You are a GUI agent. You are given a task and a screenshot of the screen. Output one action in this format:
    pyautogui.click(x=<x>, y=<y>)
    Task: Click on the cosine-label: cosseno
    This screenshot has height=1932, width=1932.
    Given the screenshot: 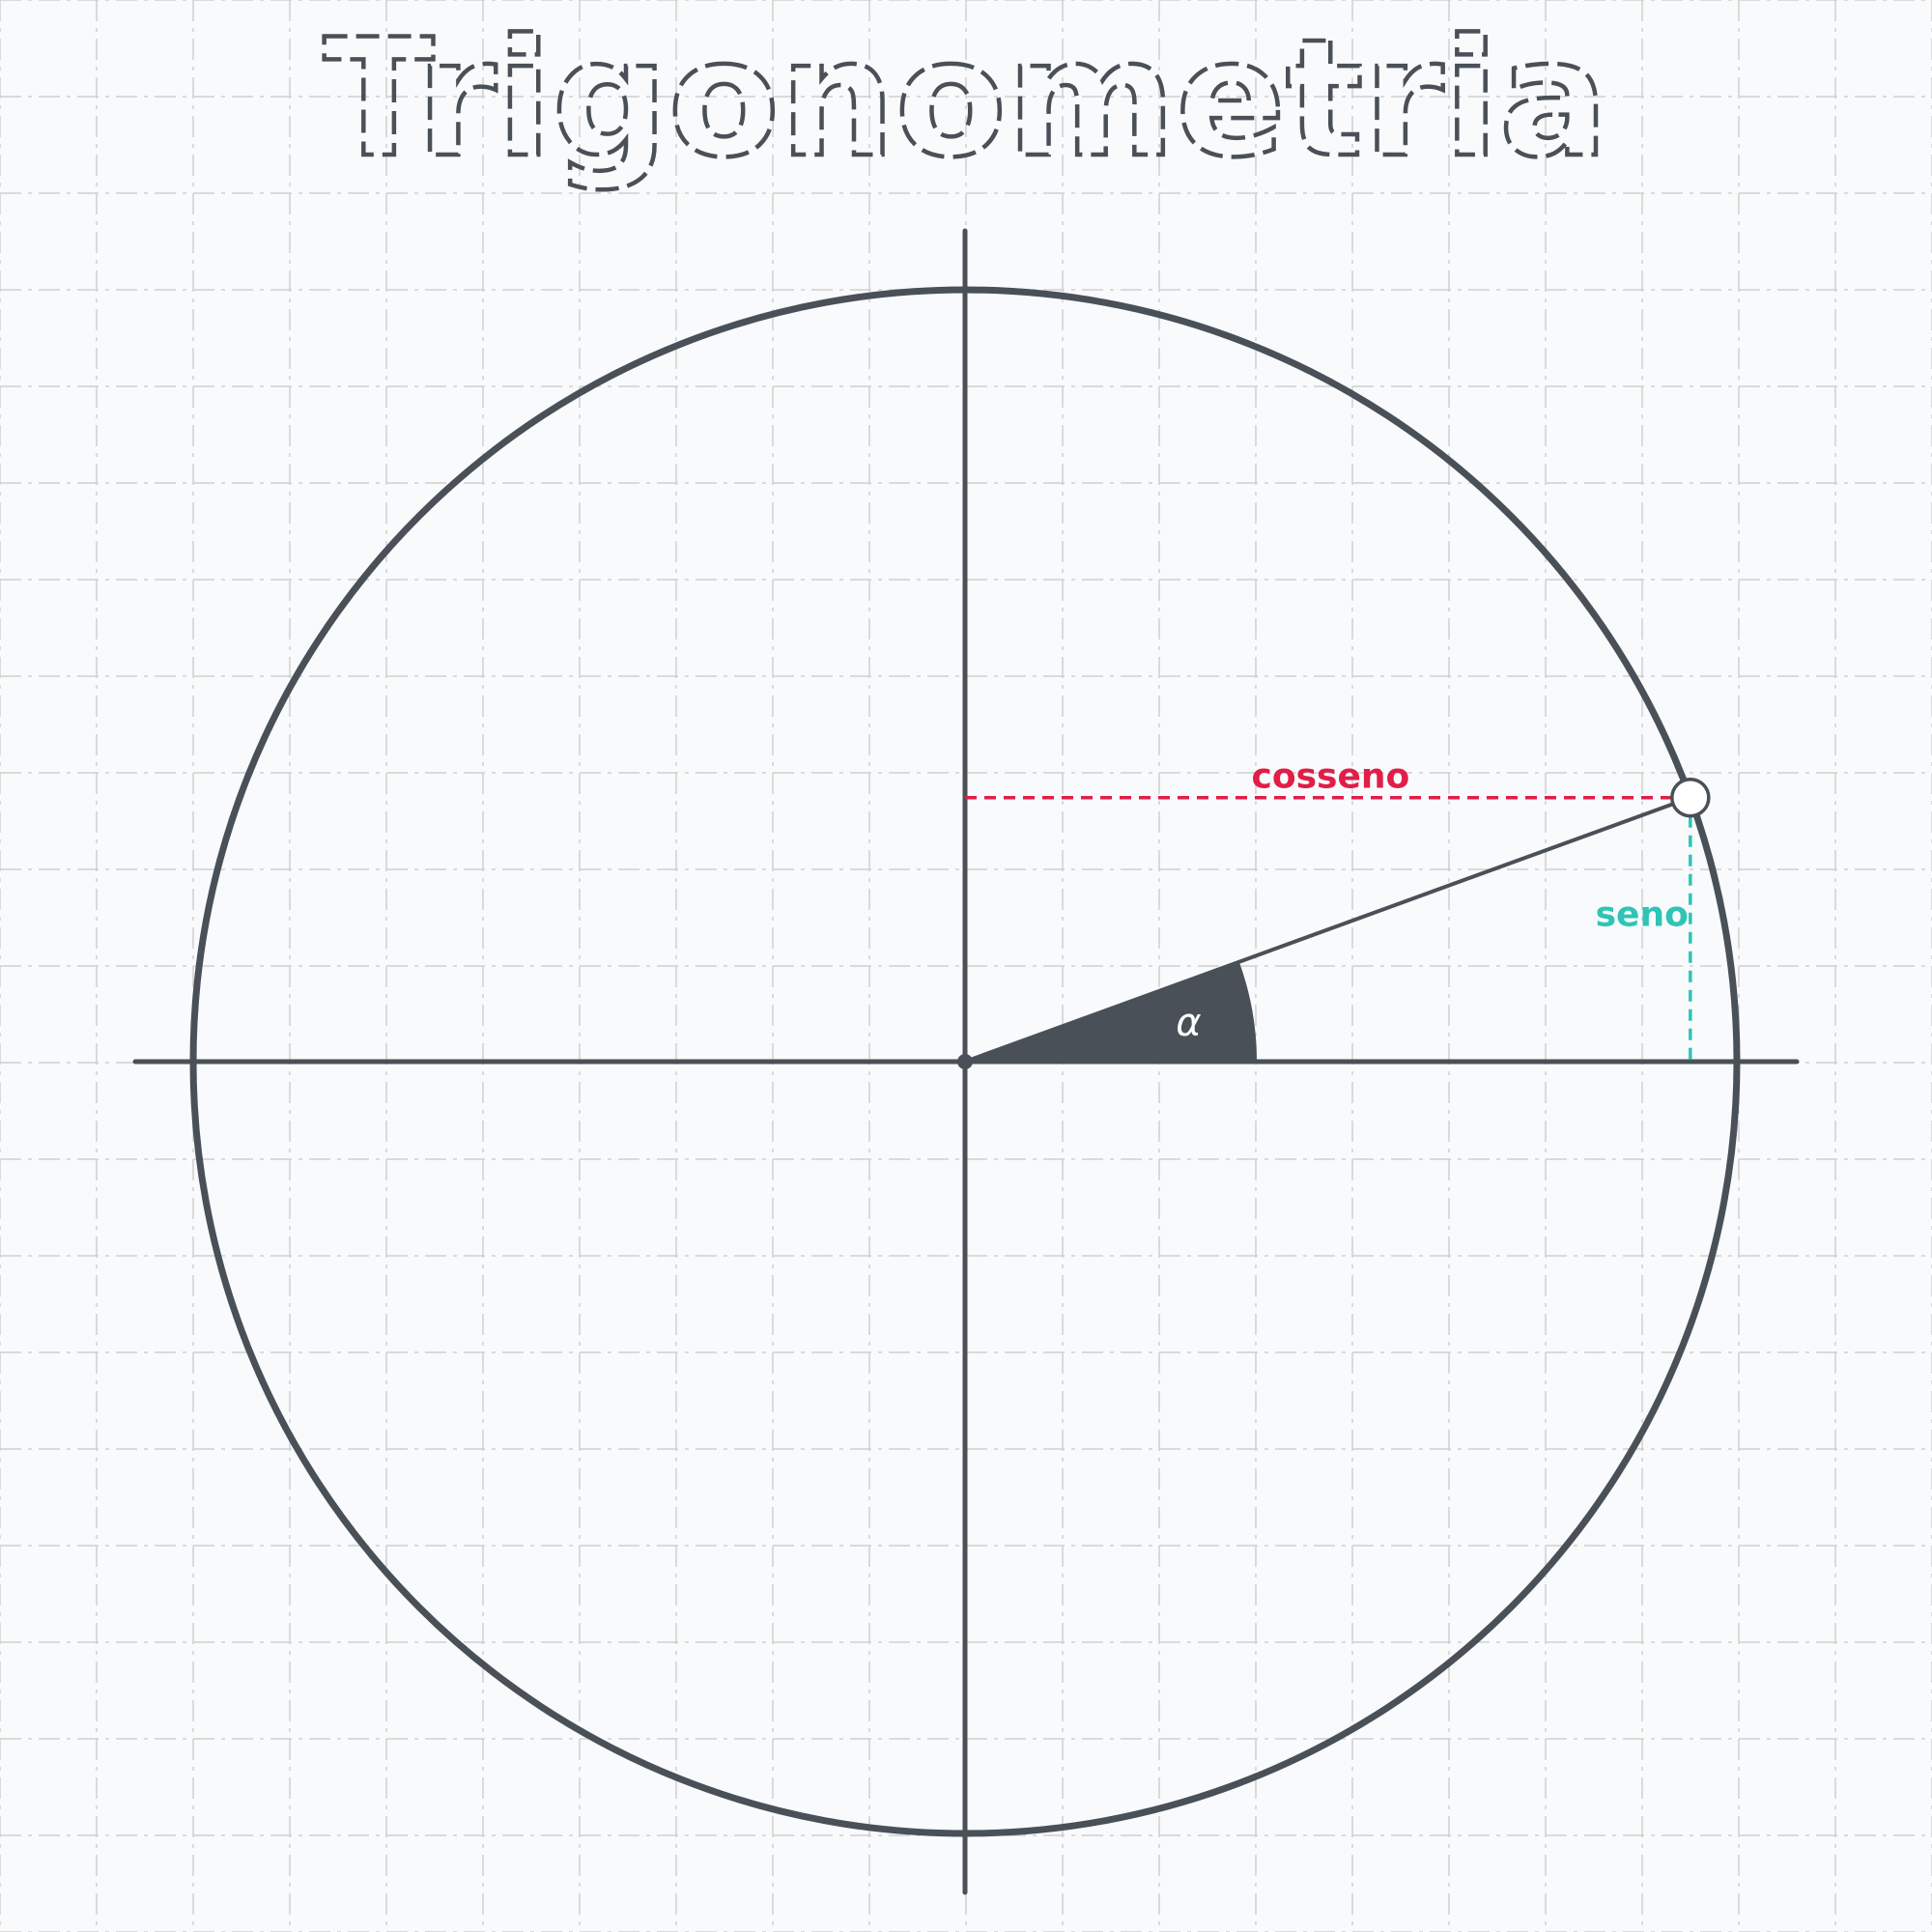 What is the action you would take?
    pyautogui.click(x=1331, y=777)
    